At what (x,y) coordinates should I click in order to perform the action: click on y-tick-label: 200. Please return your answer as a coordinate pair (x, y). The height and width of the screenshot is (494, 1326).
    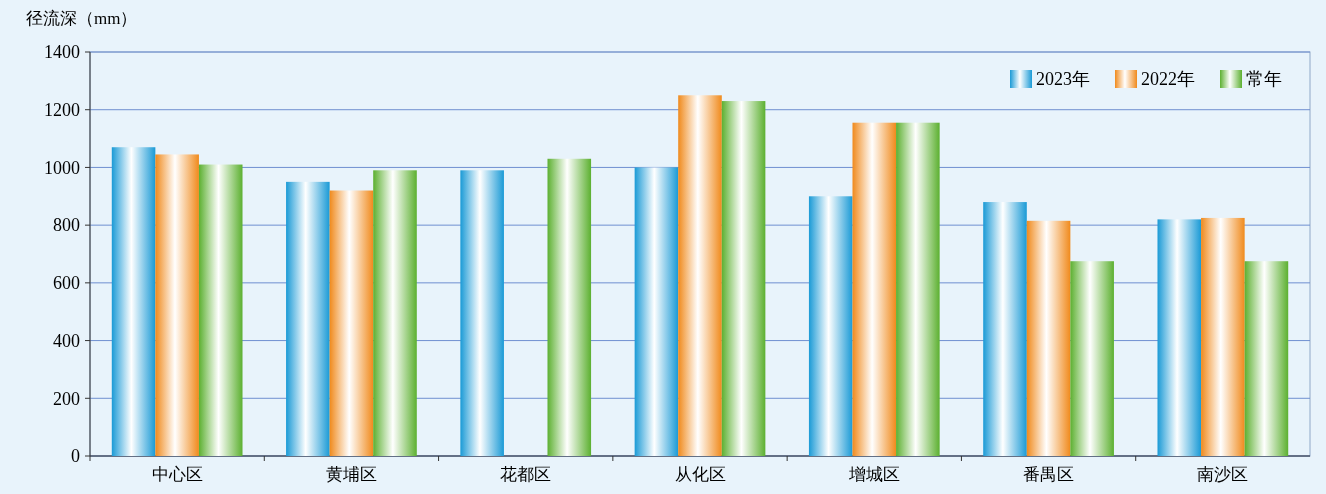
    Looking at the image, I should click on (66, 398).